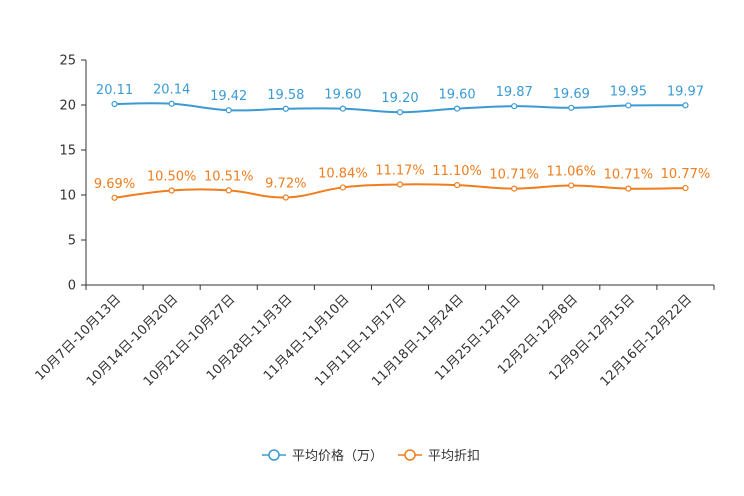 This screenshot has height=496, width=744. What do you see at coordinates (686, 174) in the screenshot?
I see `data-label: 10.77%` at bounding box center [686, 174].